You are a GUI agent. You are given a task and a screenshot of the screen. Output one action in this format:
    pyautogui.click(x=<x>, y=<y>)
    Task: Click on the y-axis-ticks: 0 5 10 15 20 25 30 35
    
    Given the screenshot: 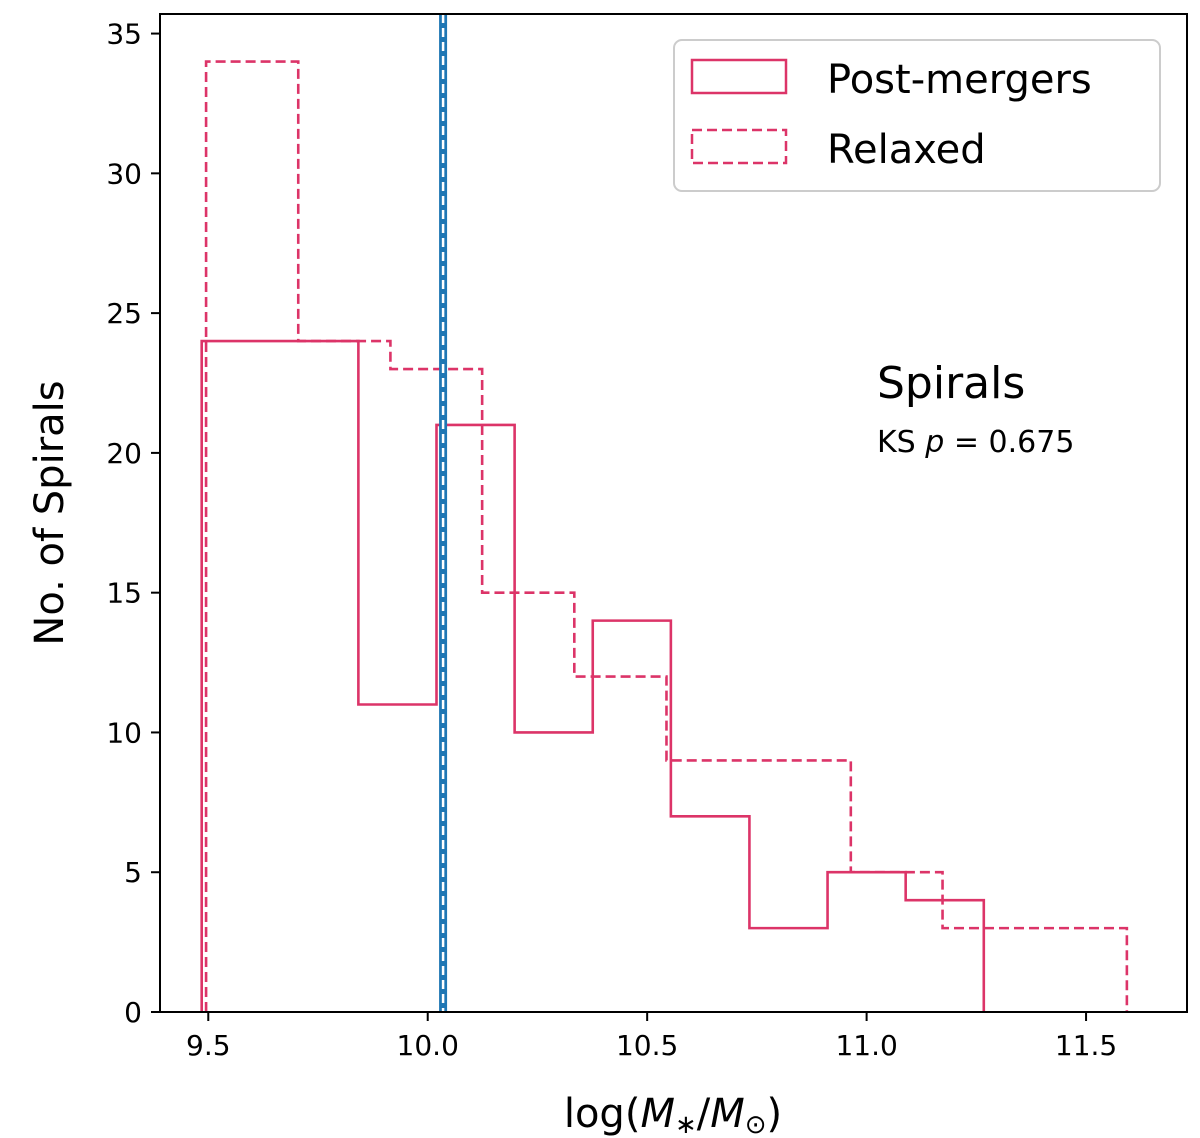 What is the action you would take?
    pyautogui.click(x=133, y=523)
    